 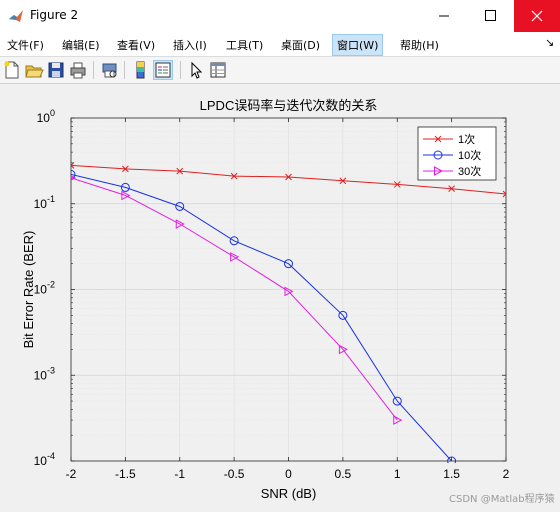 What do you see at coordinates (502, 499) in the screenshot?
I see `watermark: CSDN @Matlab程序猿` at bounding box center [502, 499].